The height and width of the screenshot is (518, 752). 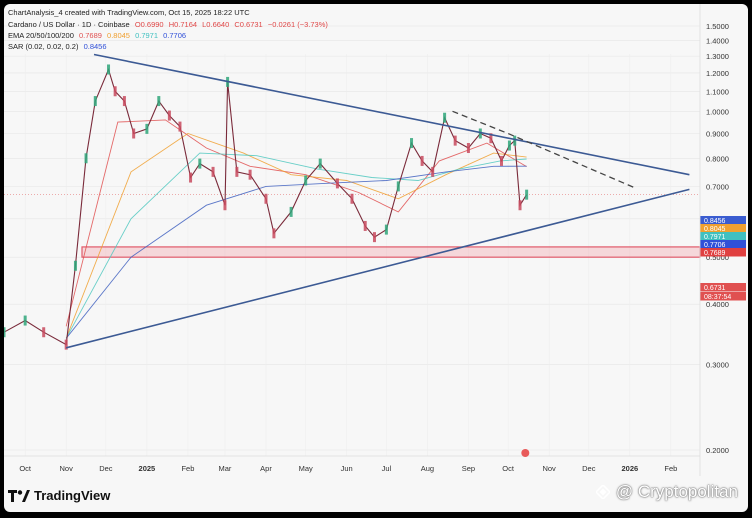 I want to click on y-tick-label: 0.9000, so click(x=717, y=133).